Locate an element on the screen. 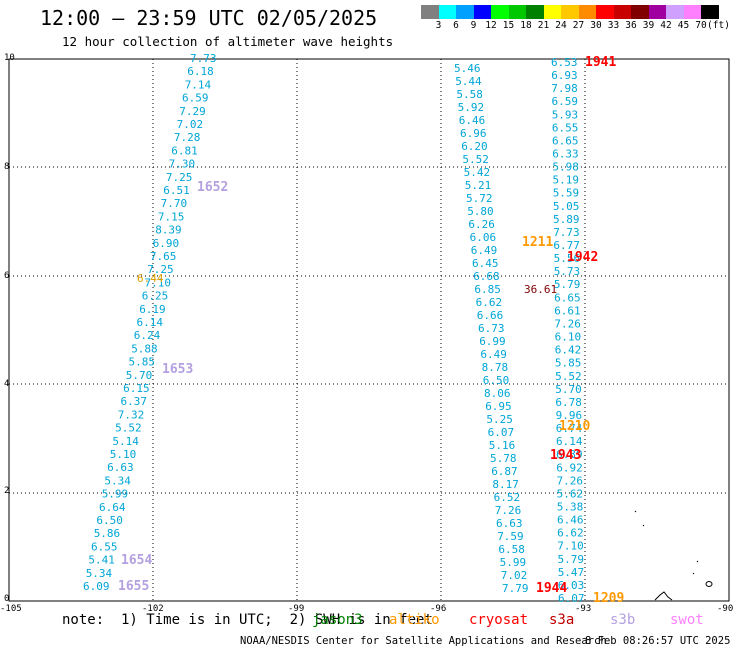 The height and width of the screenshot is (650, 740). wave-height-label: 7.26 is located at coordinates (508, 510).